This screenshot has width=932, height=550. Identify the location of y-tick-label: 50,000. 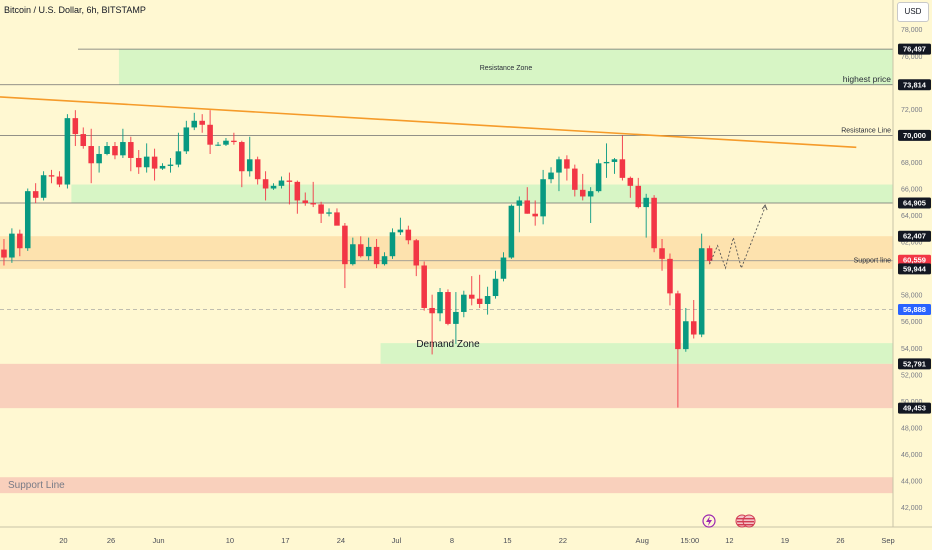
(912, 402).